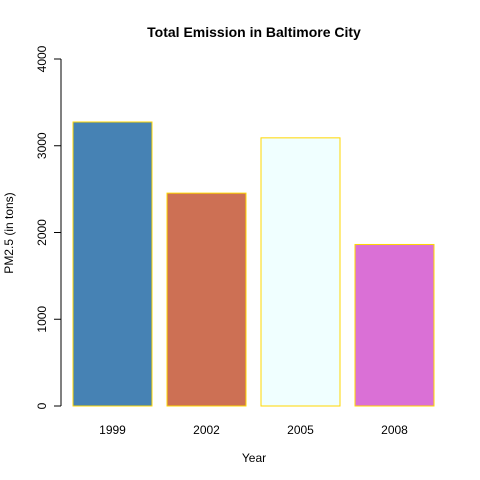 Image resolution: width=480 pixels, height=480 pixels. I want to click on x-tick-label: 2002, so click(206, 430).